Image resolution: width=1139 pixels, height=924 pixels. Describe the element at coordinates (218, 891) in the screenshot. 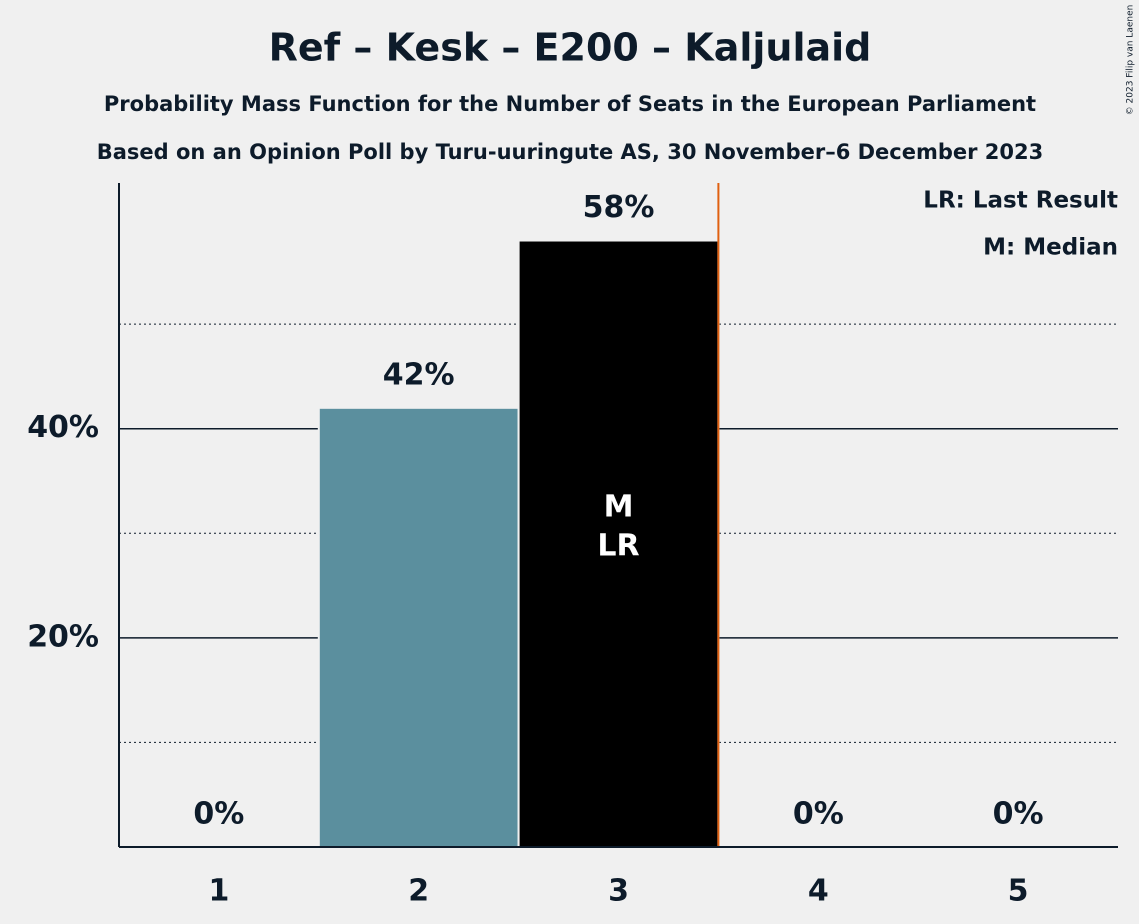

I see `x-tick-label: 1` at that location.